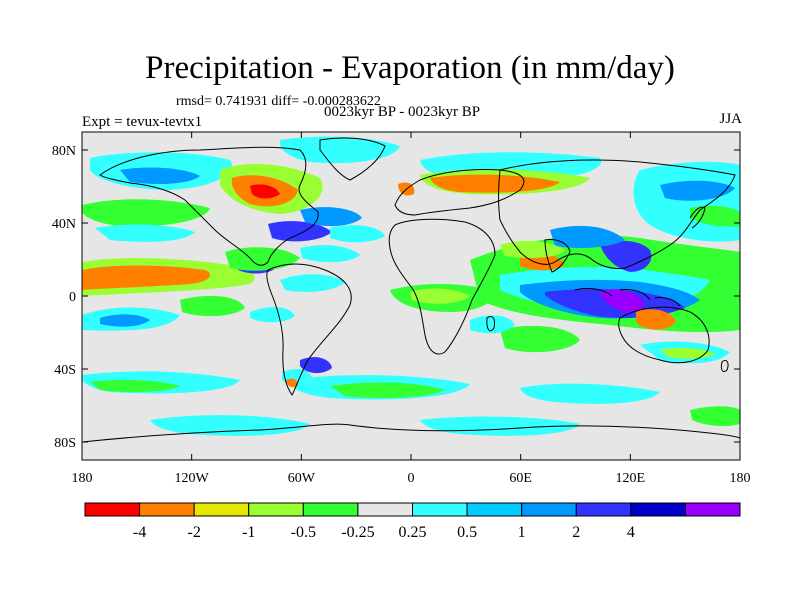 The image size is (800, 600). What do you see at coordinates (357, 532) in the screenshot?
I see `colorbar-label: -0.25` at bounding box center [357, 532].